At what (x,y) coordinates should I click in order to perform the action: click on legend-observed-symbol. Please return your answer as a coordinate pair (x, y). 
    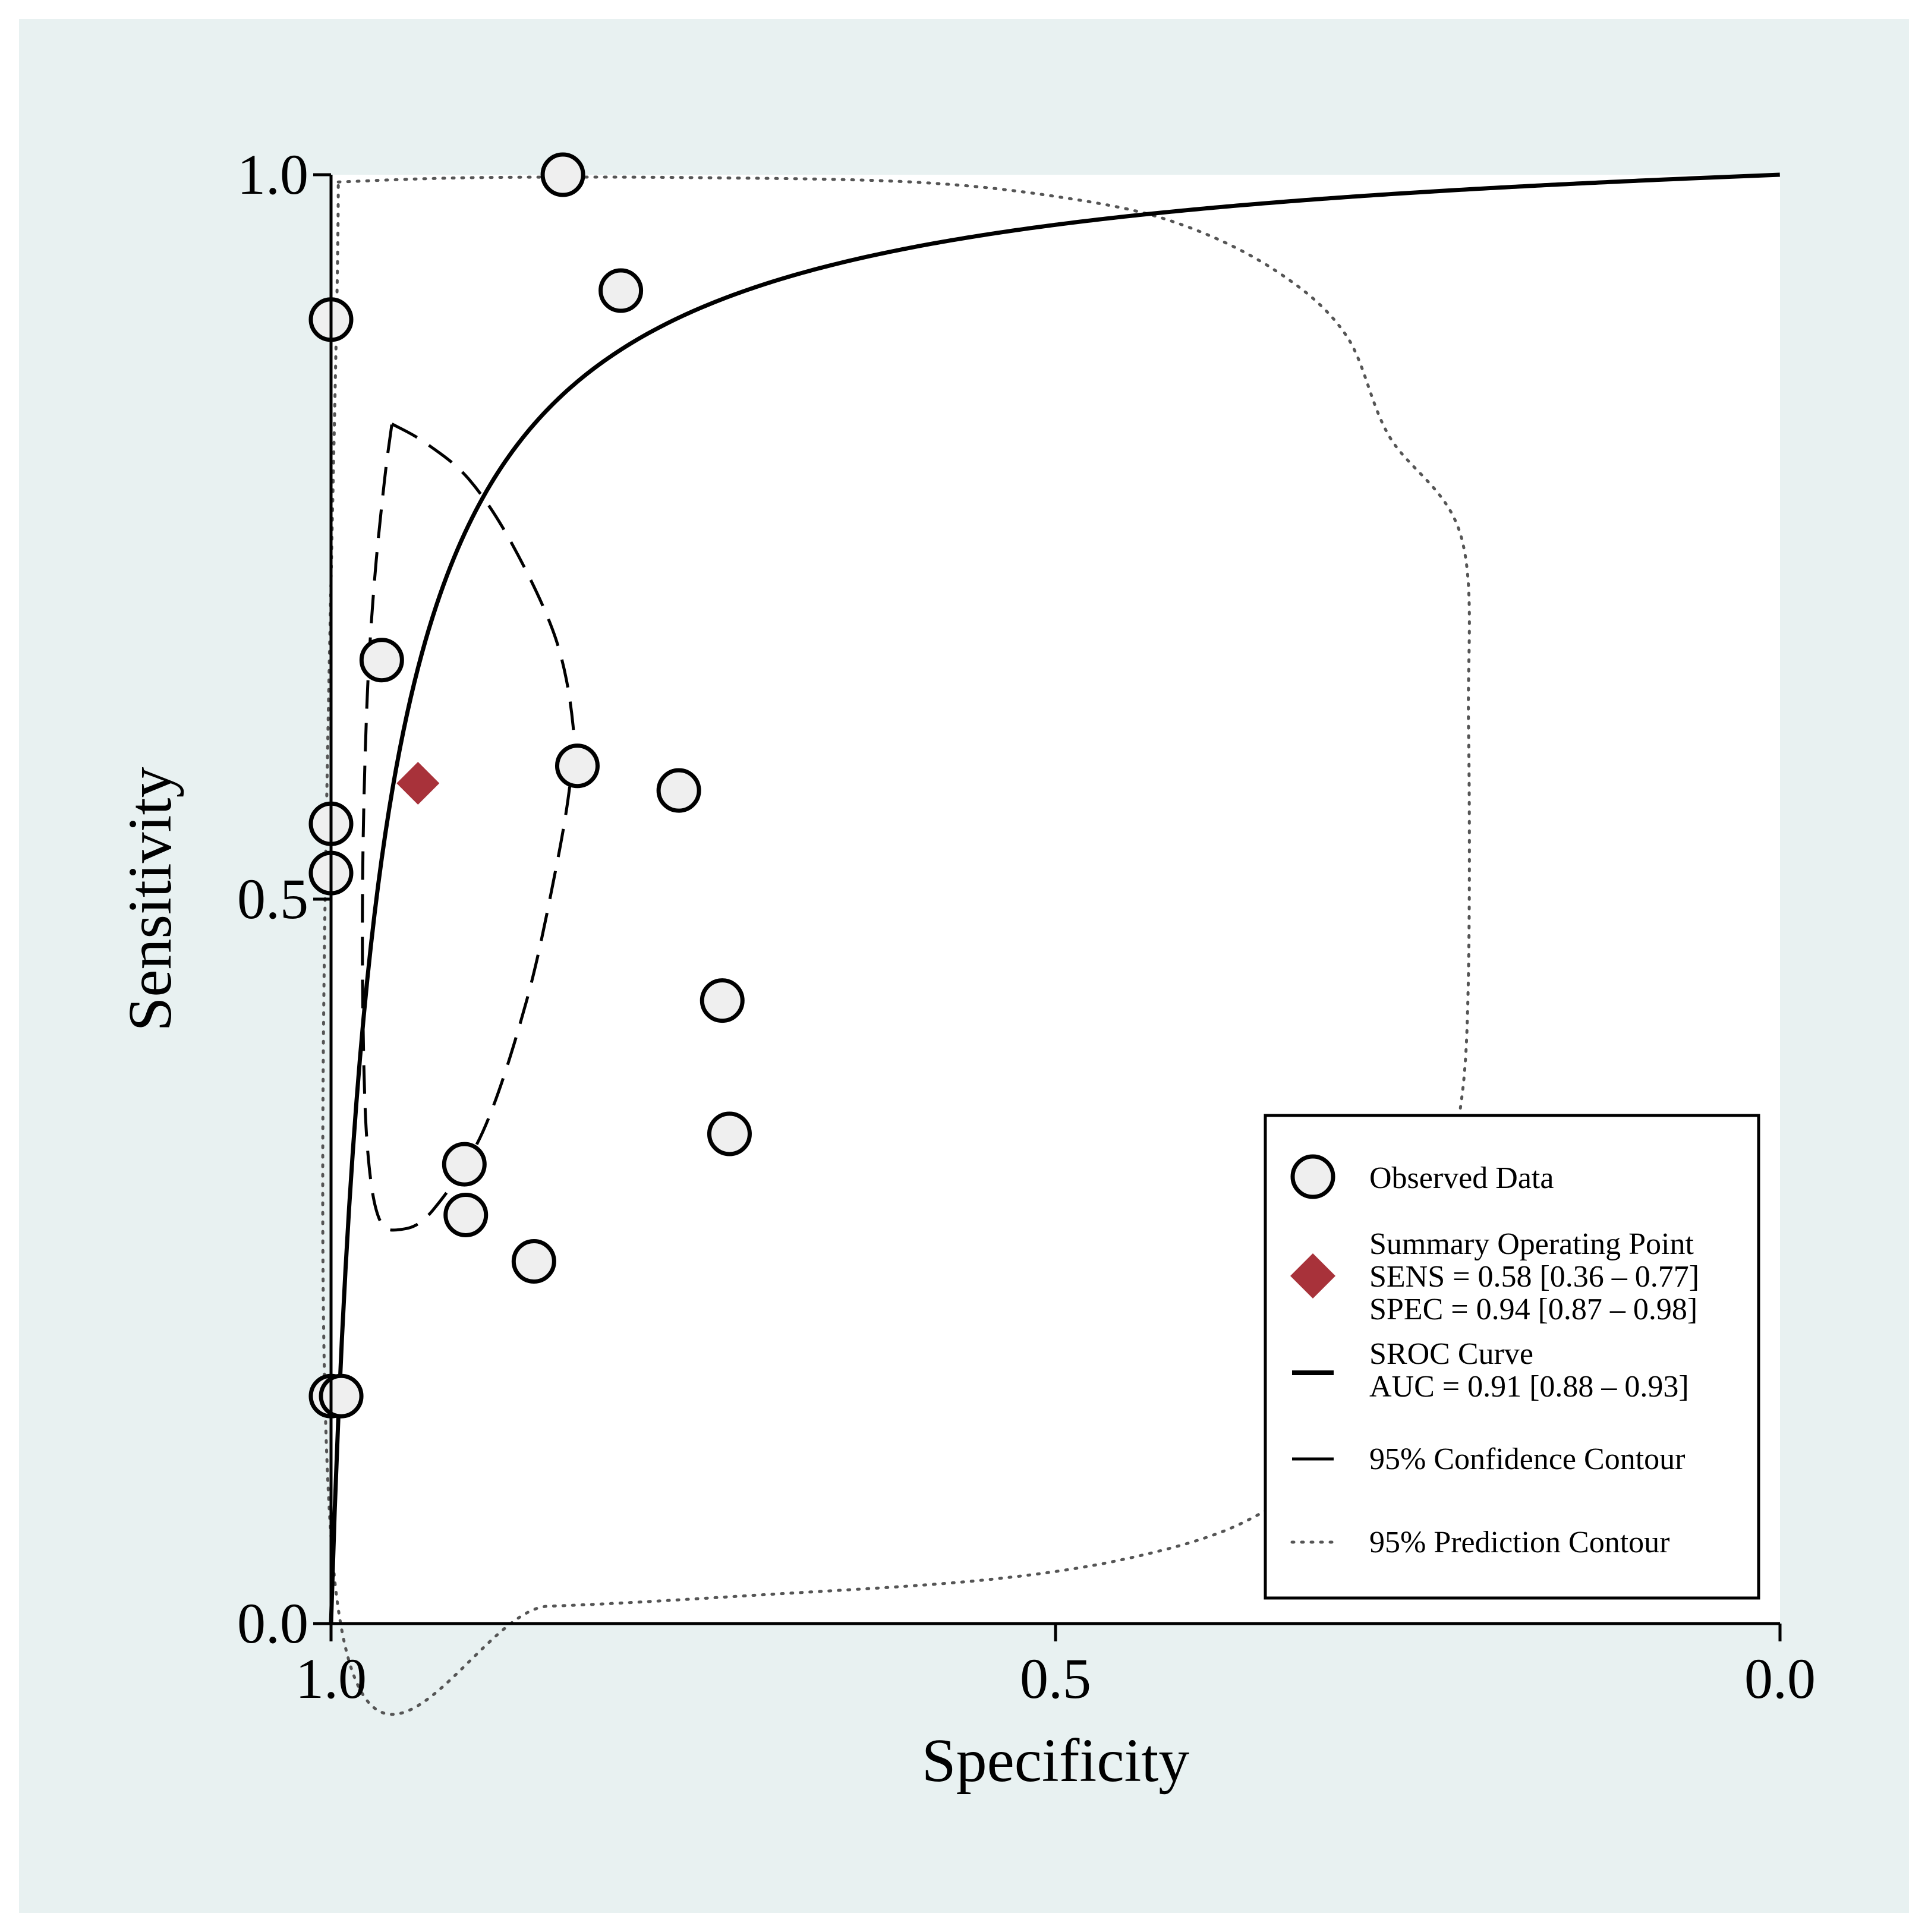
    Looking at the image, I should click on (1312, 1176).